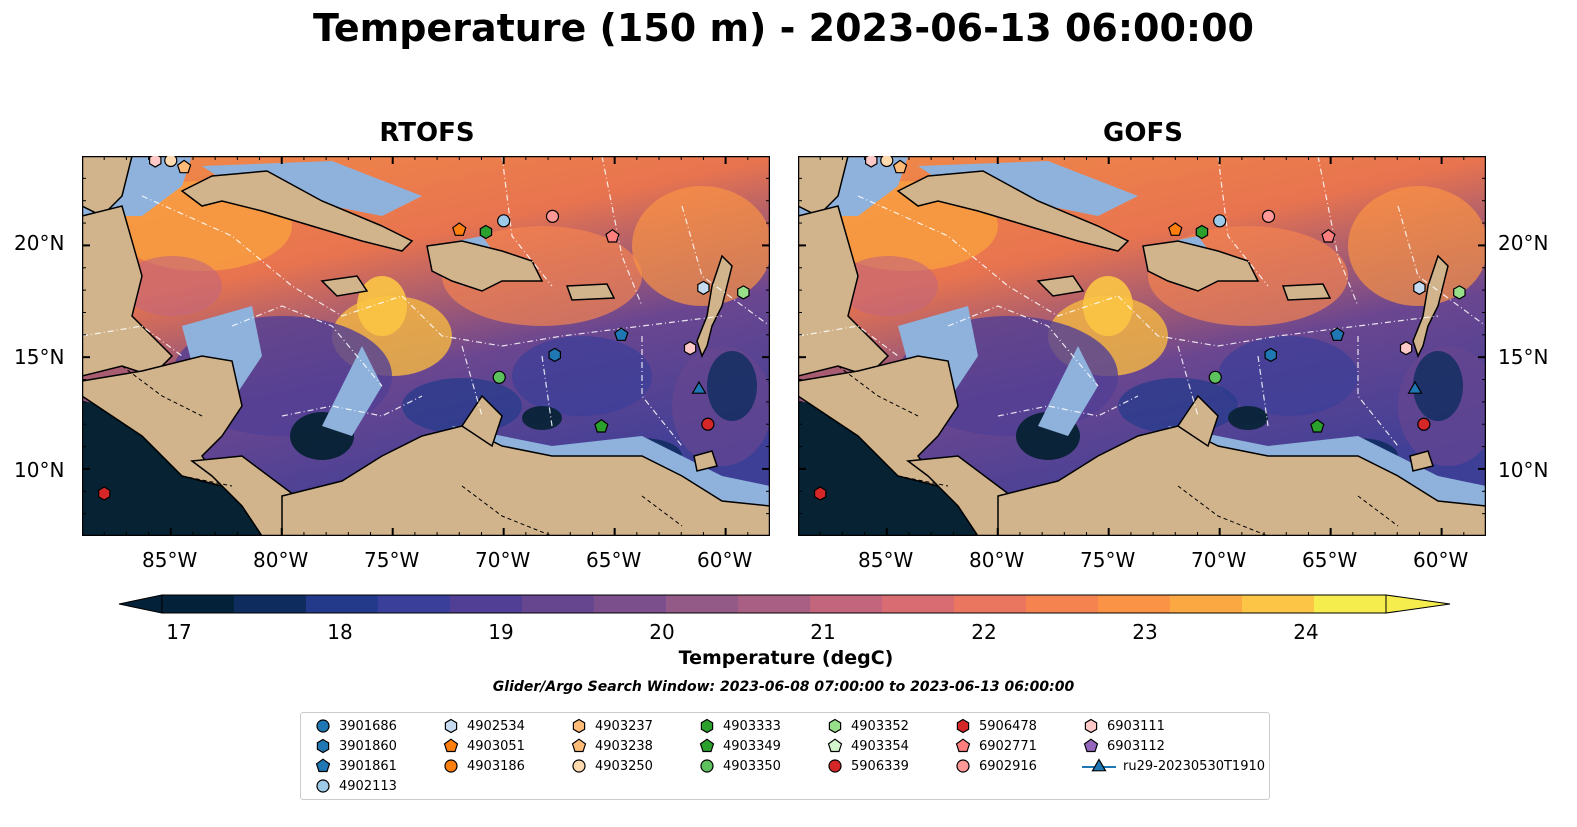  I want to click on legend-label: 3901861, so click(368, 766).